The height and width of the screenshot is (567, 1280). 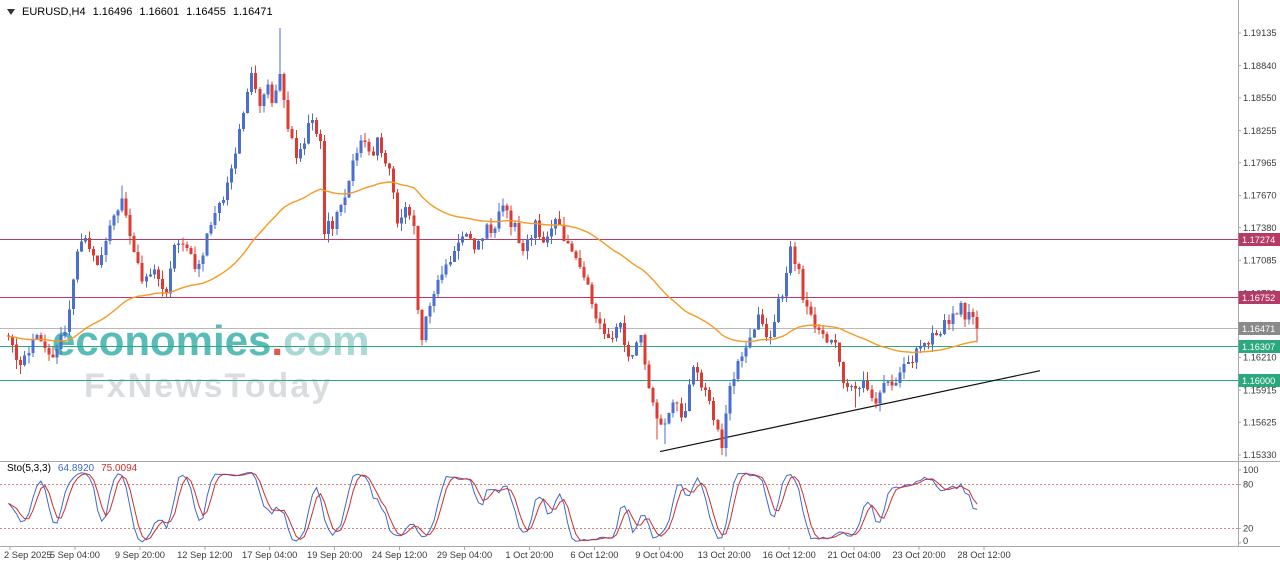 What do you see at coordinates (112, 12) in the screenshot?
I see `ohlc-open: 1.16496` at bounding box center [112, 12].